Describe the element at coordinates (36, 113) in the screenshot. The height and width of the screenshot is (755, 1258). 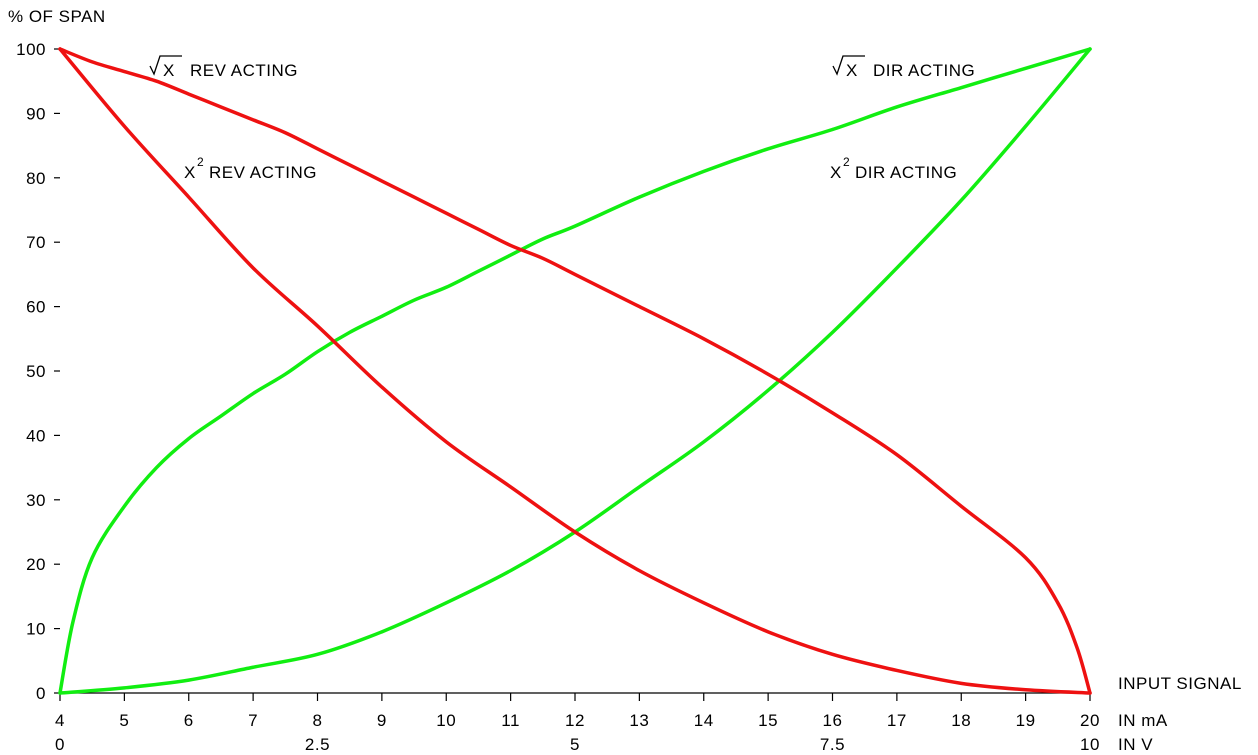
I see `y-tick-label: 90` at that location.